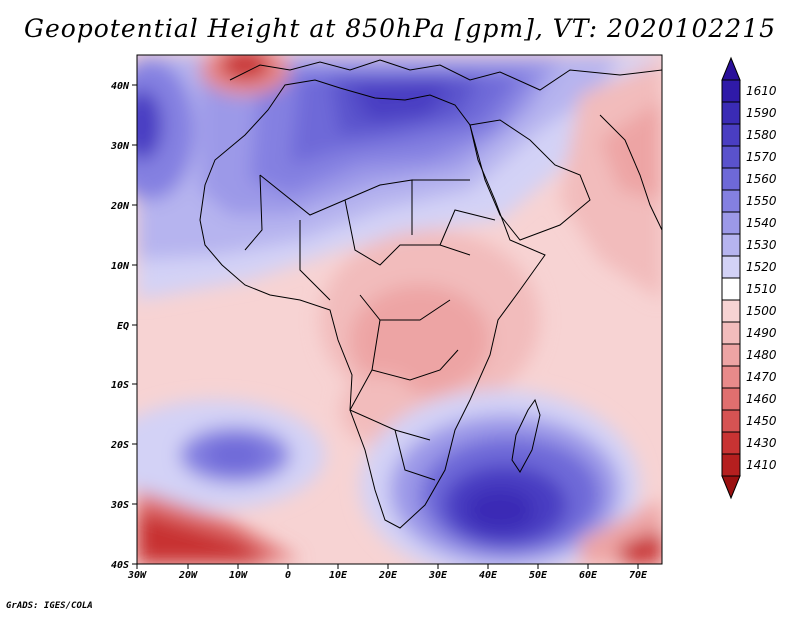 This screenshot has width=800, height=618. Describe the element at coordinates (761, 289) in the screenshot. I see `colorbar-label: 1510` at that location.